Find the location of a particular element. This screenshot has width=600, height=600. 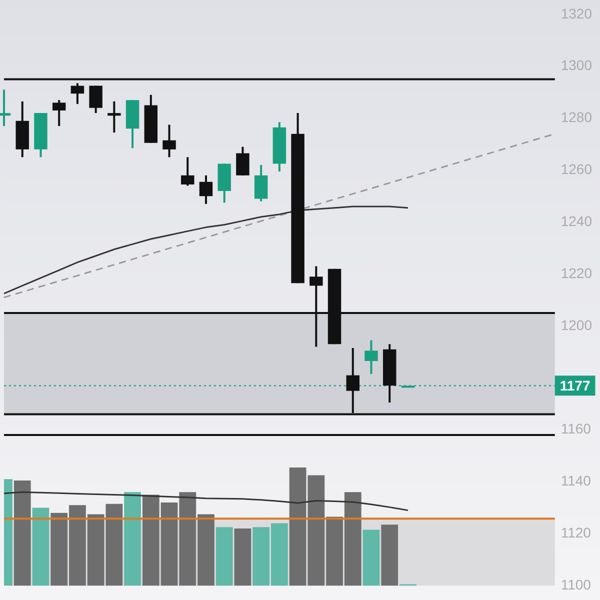

y-tick-label: 1160 is located at coordinates (576, 428).